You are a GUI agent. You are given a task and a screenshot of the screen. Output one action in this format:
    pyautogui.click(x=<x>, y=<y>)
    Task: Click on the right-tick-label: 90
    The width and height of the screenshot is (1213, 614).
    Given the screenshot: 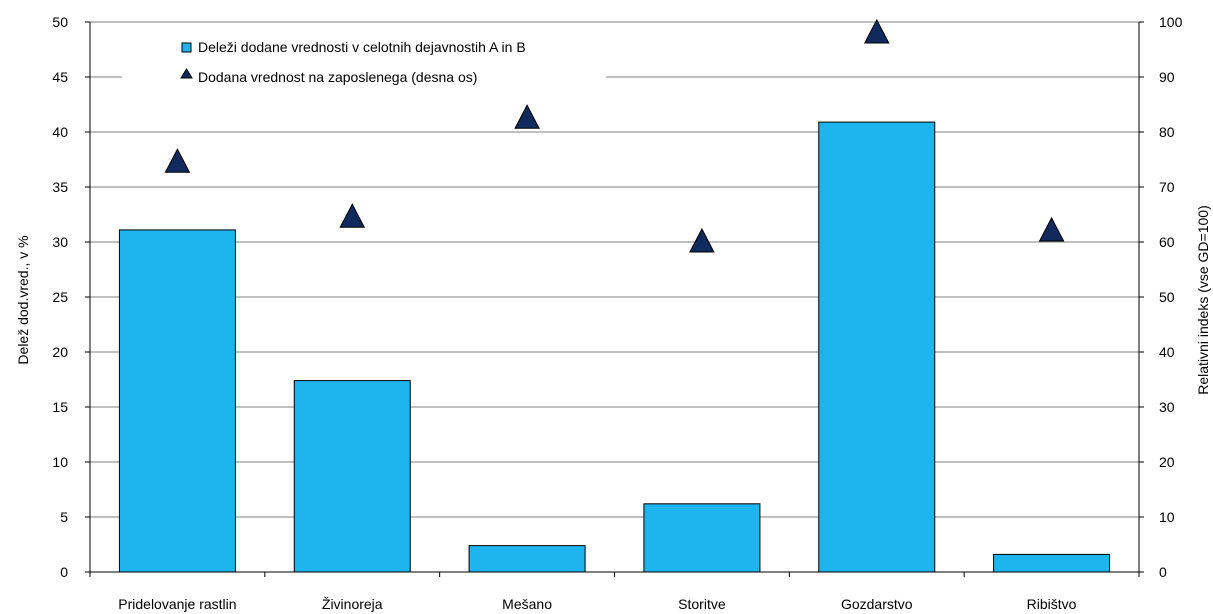 What is the action you would take?
    pyautogui.click(x=1167, y=77)
    